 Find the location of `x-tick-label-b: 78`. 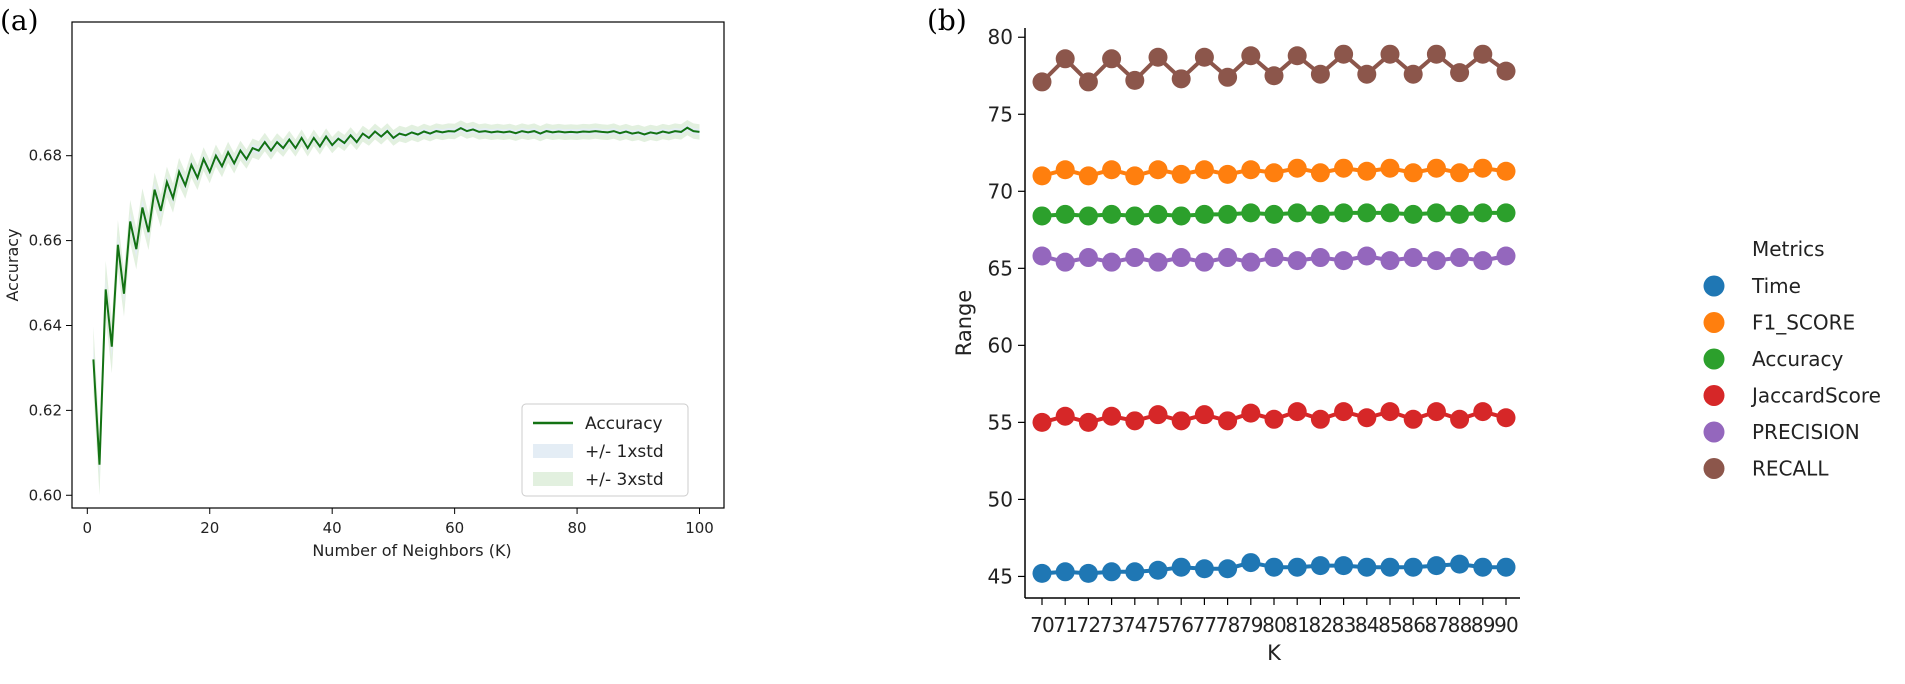

x-tick-label-b: 78 is located at coordinates (1228, 625).